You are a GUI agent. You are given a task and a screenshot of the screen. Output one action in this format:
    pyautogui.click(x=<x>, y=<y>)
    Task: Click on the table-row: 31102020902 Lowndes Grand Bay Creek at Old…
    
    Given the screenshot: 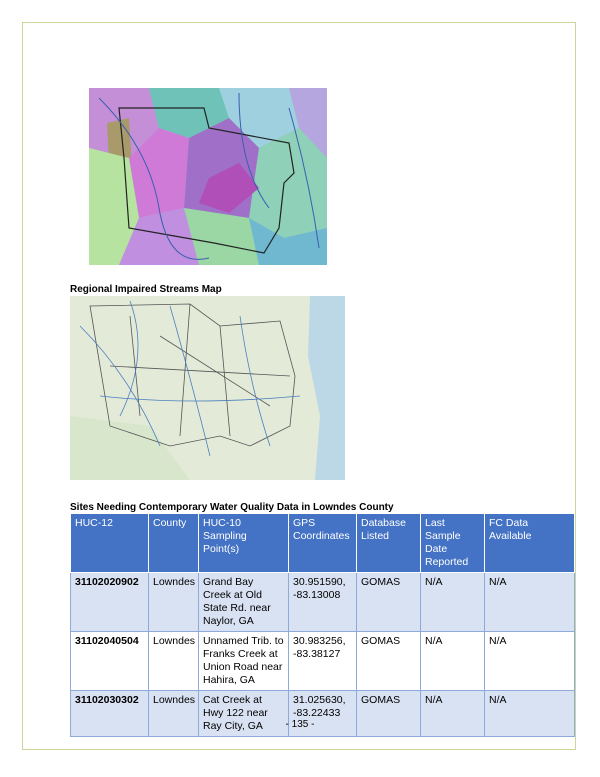 What is the action you would take?
    pyautogui.click(x=322, y=602)
    